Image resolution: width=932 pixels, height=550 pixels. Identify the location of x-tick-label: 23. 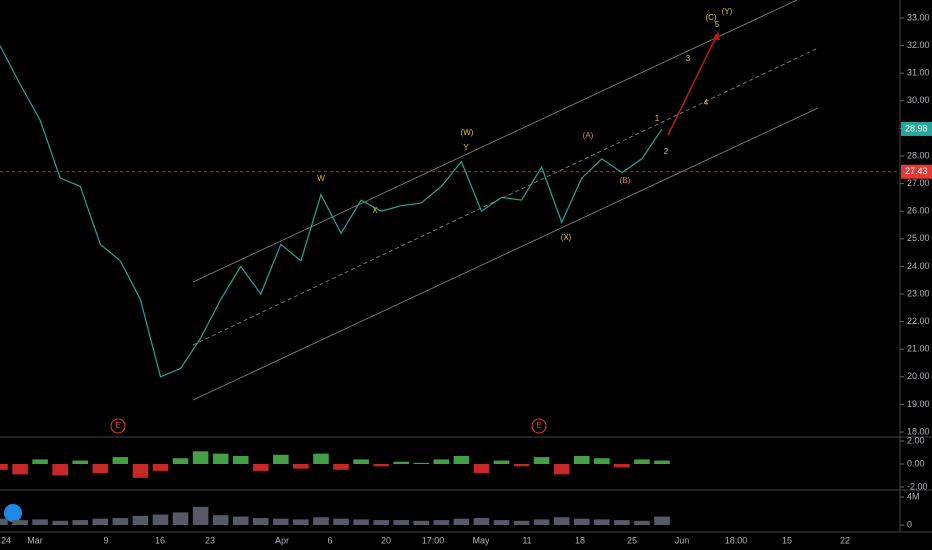
(210, 540).